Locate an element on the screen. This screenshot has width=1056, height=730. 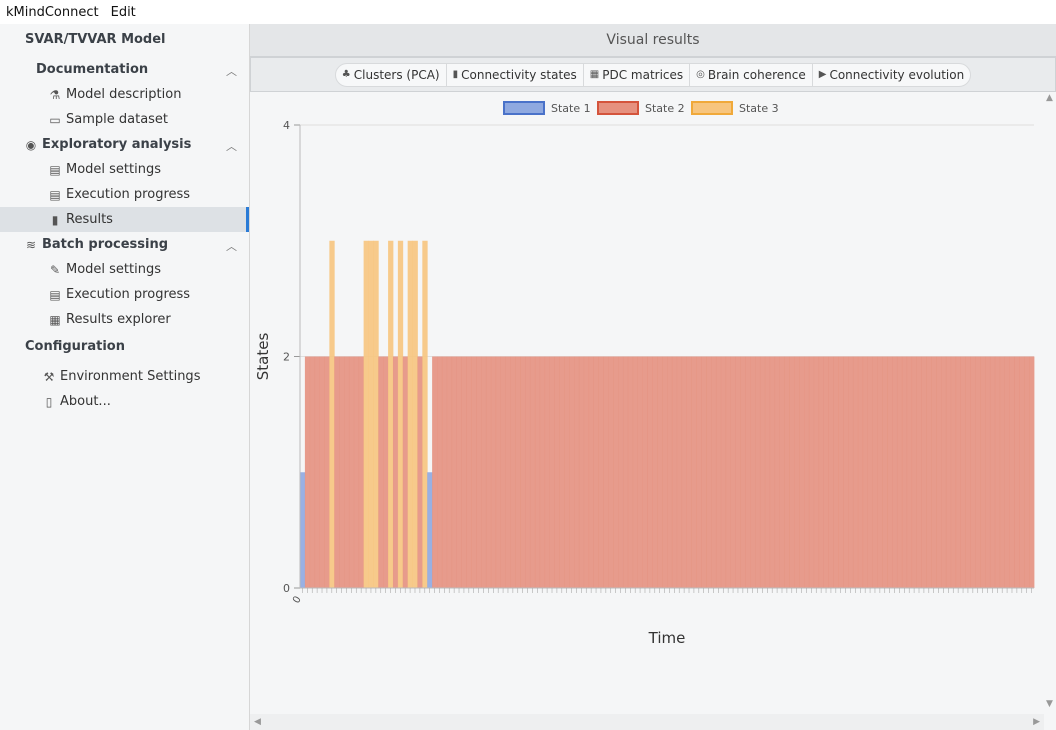
sidebar-item-results-explorer: ▦ Results explorer is located at coordinates (124, 319).